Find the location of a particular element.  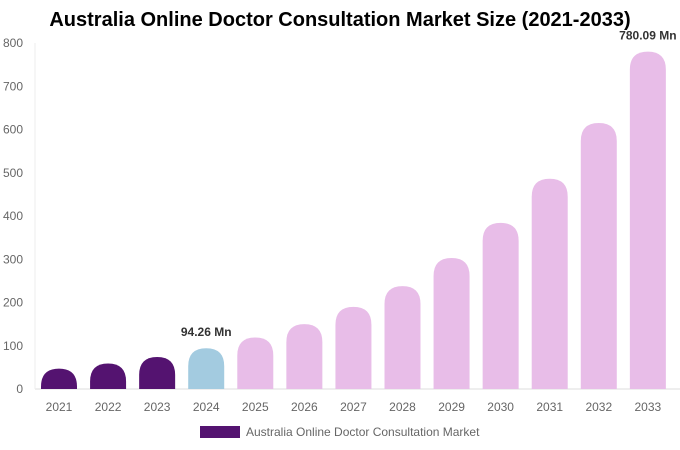

bar-2024 is located at coordinates (206, 368).